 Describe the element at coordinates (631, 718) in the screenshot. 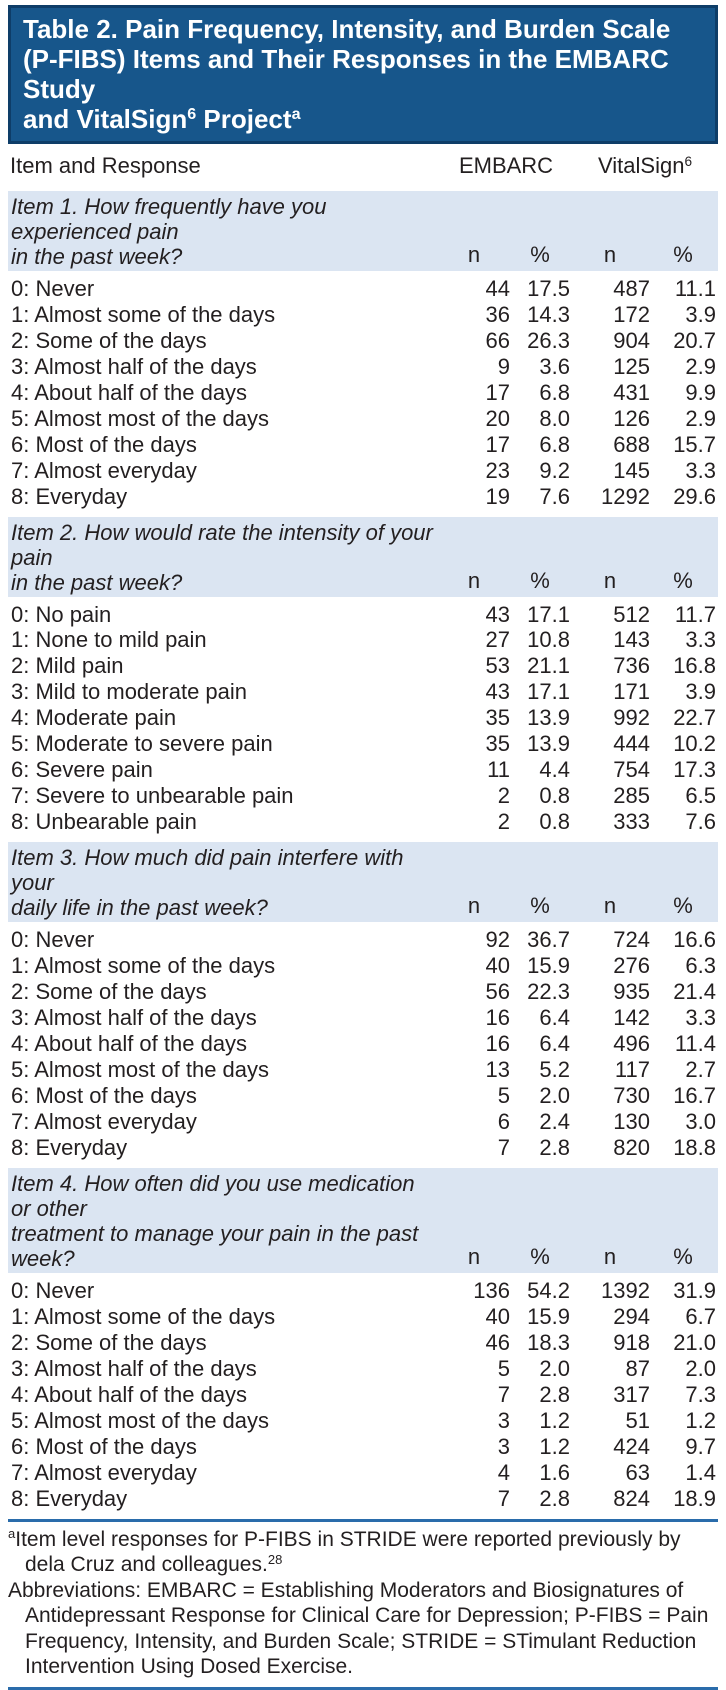

I see `value-cell: 992` at that location.